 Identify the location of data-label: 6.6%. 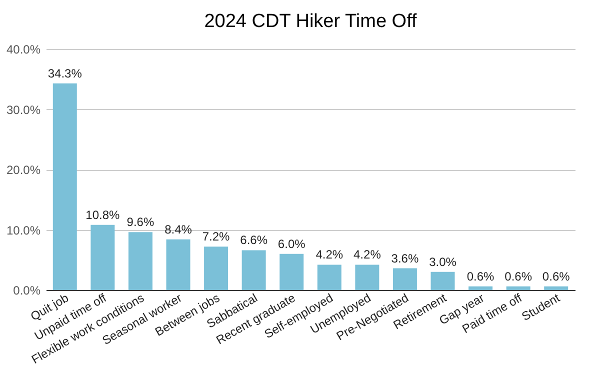
(254, 240).